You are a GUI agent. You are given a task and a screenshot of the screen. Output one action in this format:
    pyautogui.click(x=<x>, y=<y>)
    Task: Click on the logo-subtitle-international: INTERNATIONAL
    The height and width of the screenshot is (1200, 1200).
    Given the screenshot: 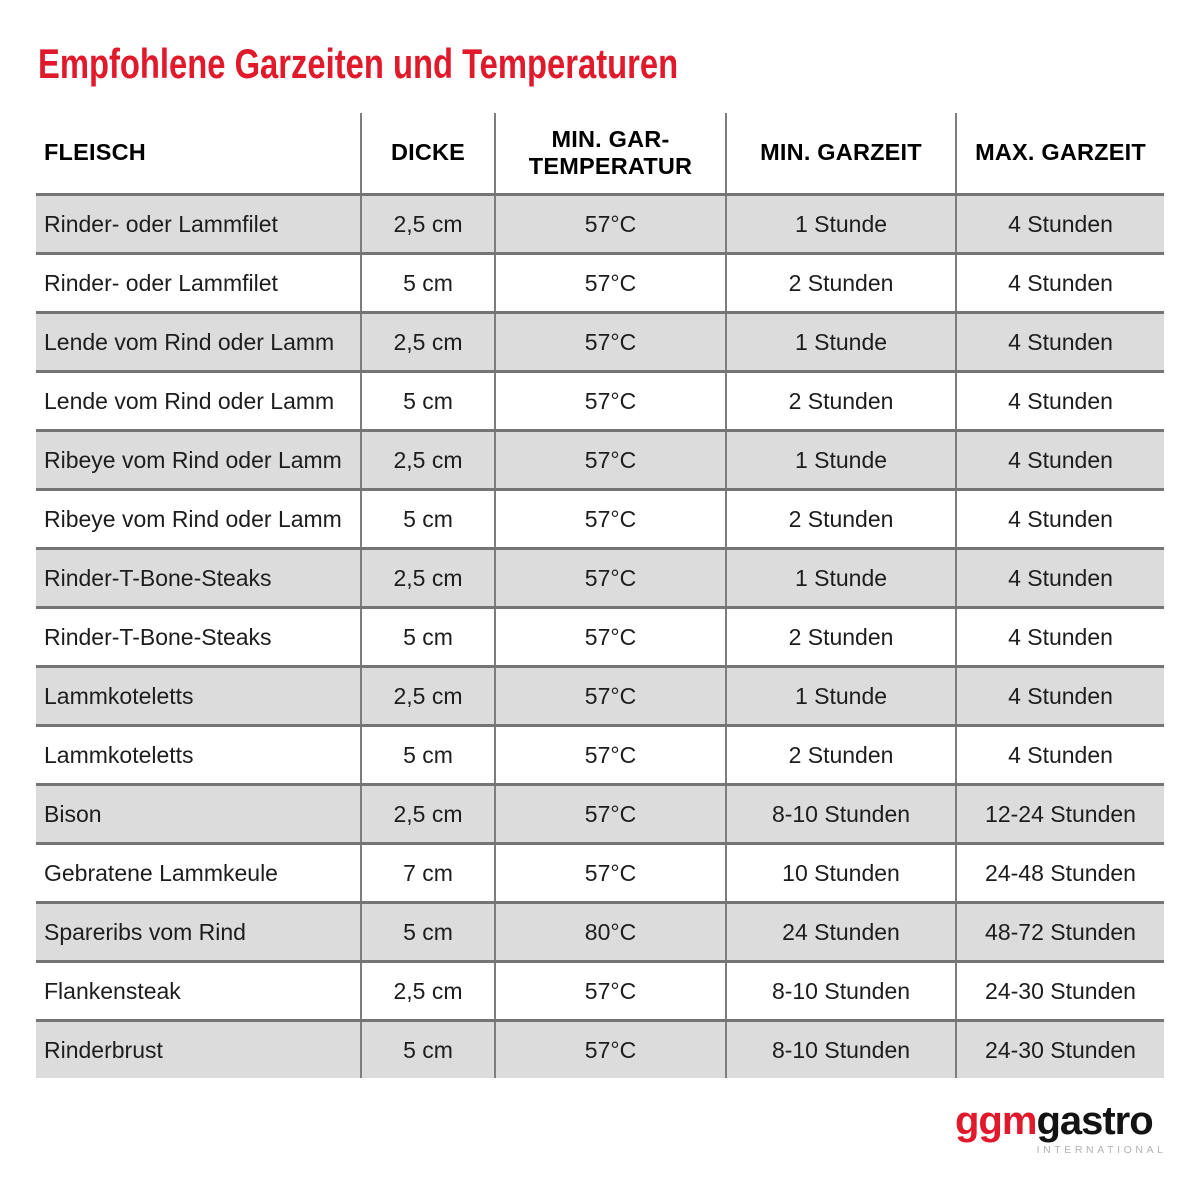 What is the action you would take?
    pyautogui.click(x=1101, y=1150)
    